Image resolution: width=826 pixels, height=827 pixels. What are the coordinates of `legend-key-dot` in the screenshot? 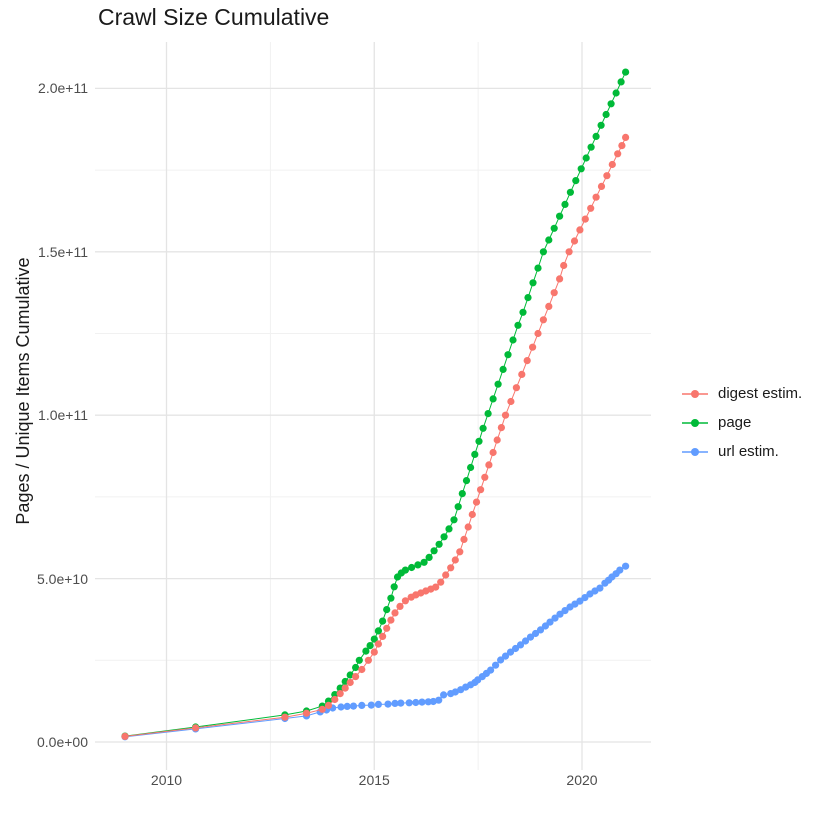 It's located at (695, 451).